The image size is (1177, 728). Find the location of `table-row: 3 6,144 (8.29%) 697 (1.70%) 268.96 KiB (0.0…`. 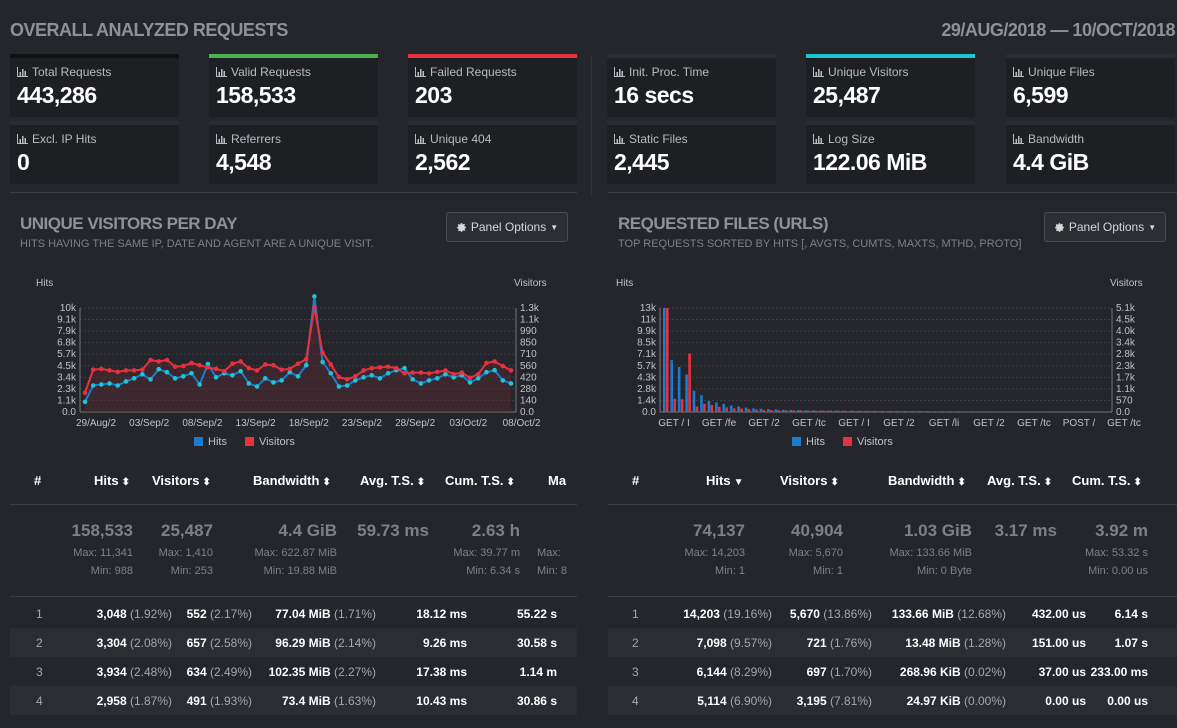

table-row: 3 6,144 (8.29%) 697 (1.70%) 268.96 KiB (0.0… is located at coordinates (892, 671).